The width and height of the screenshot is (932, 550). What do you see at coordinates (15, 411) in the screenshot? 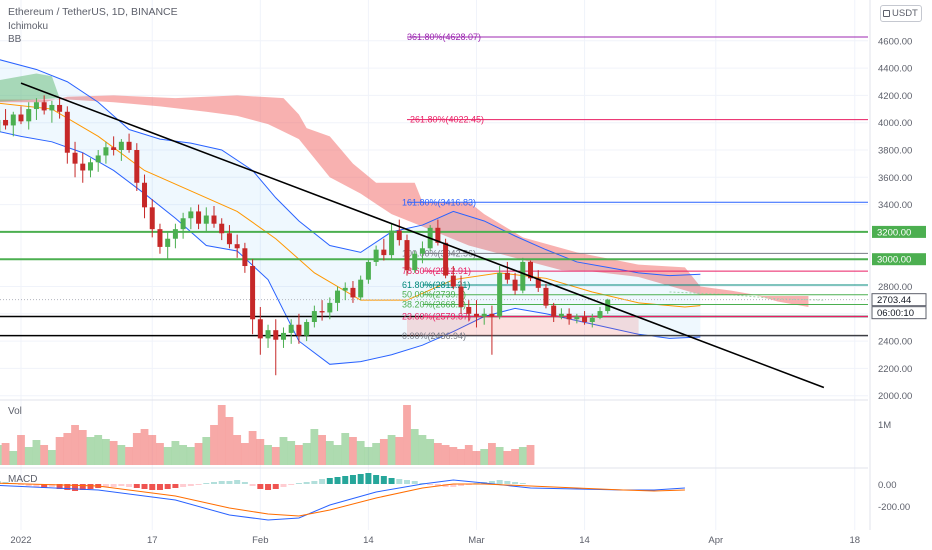
I see `vol-label: Vol` at bounding box center [15, 411].